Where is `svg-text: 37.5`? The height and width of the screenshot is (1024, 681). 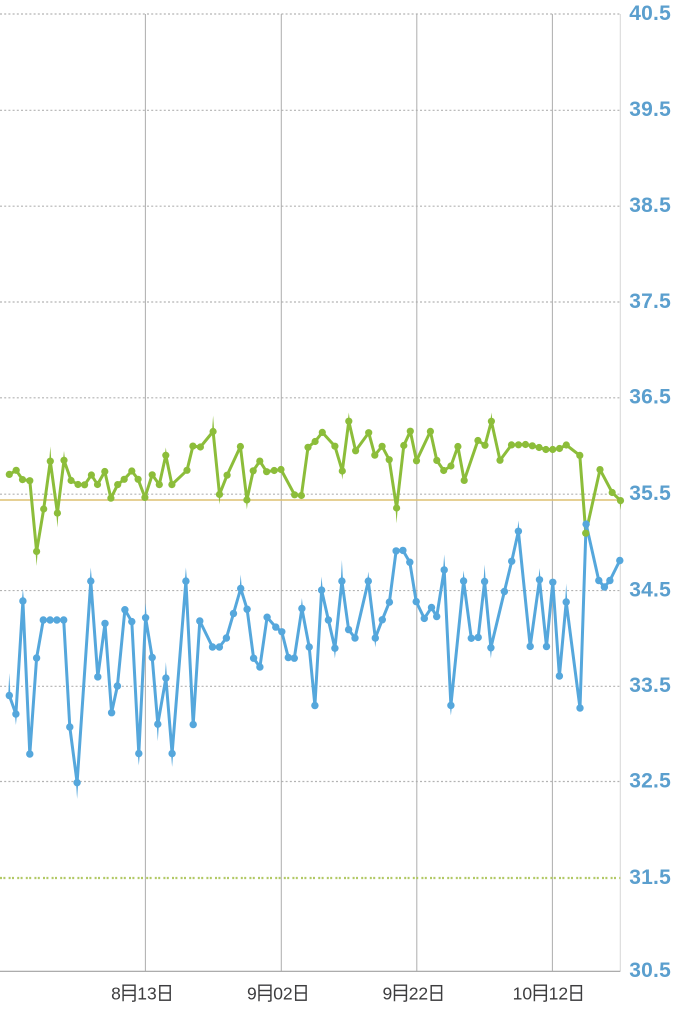 svg-text: 37.5 is located at coordinates (650, 301).